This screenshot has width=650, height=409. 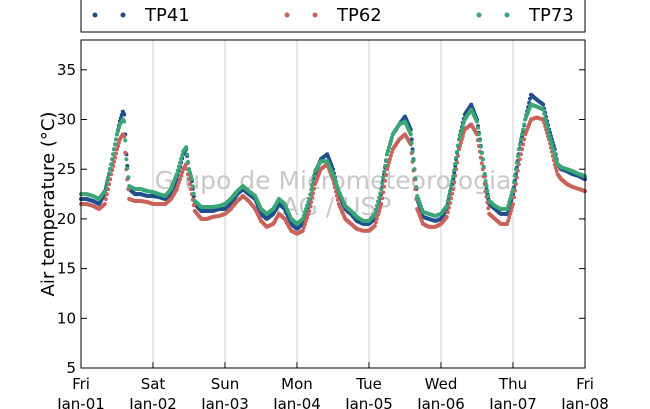 I want to click on y-tick-label: 10, so click(x=66, y=318).